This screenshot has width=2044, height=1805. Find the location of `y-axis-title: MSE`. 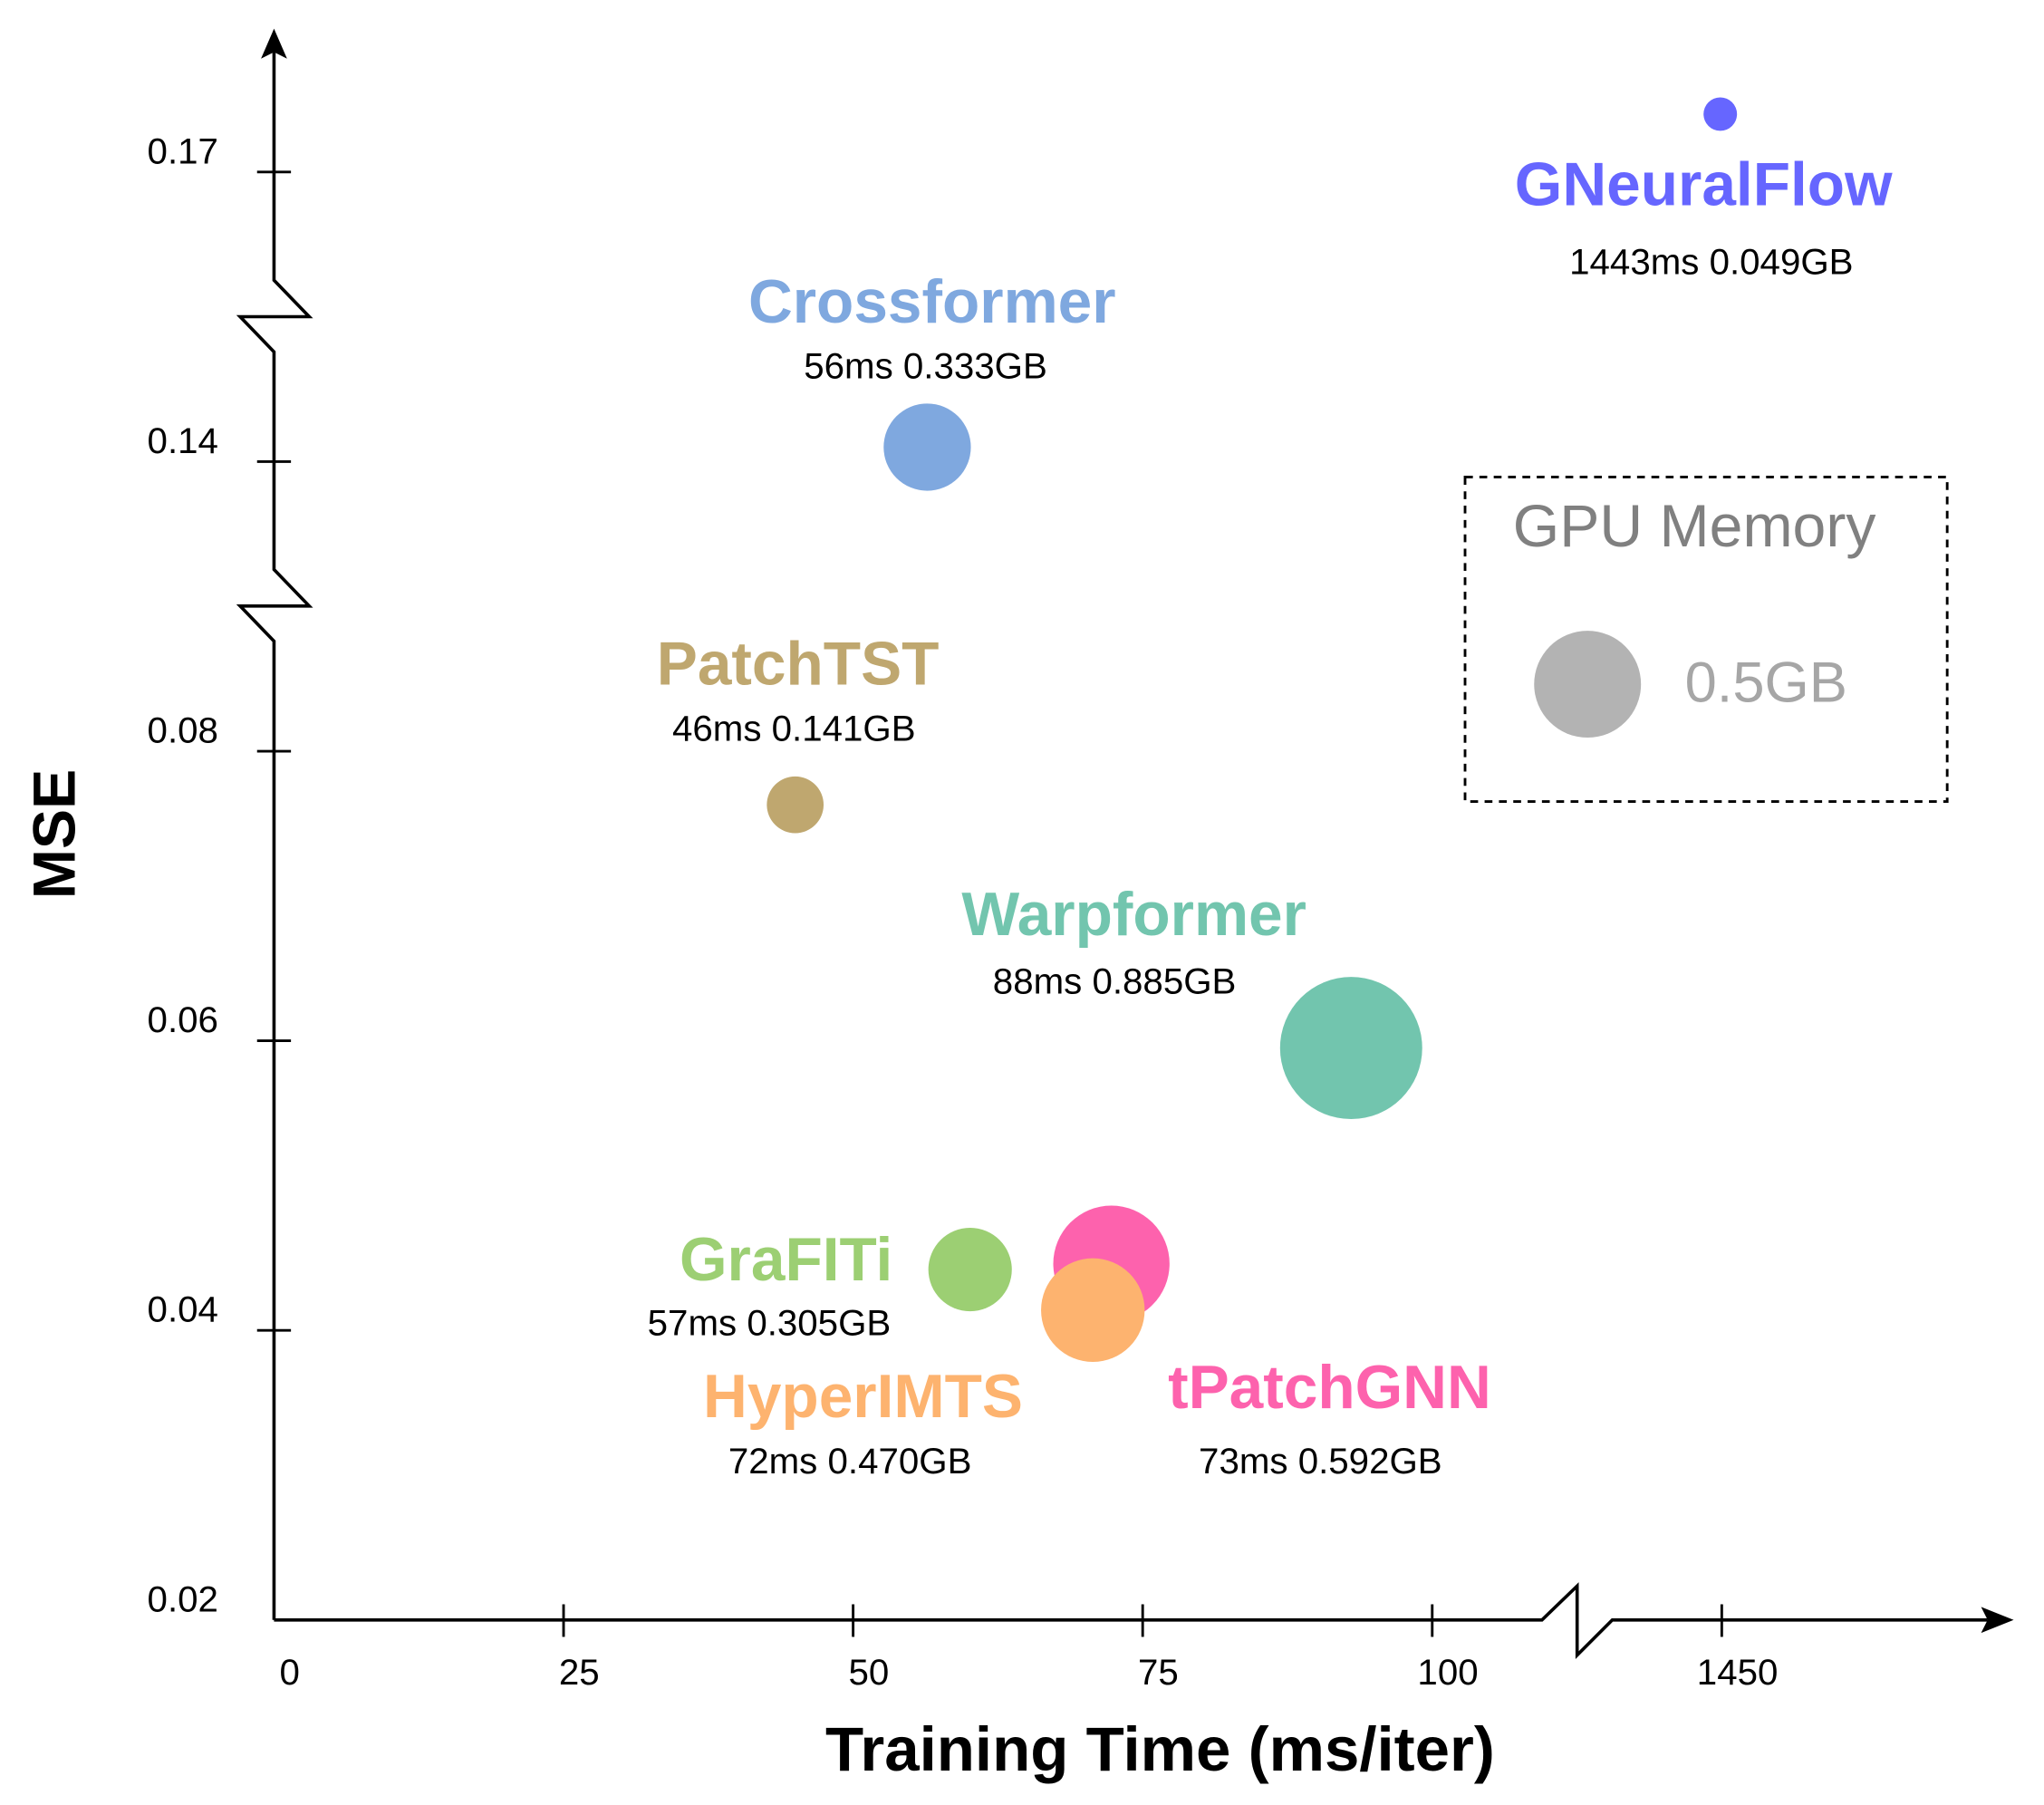

y-axis-title: MSE is located at coordinates (55, 834).